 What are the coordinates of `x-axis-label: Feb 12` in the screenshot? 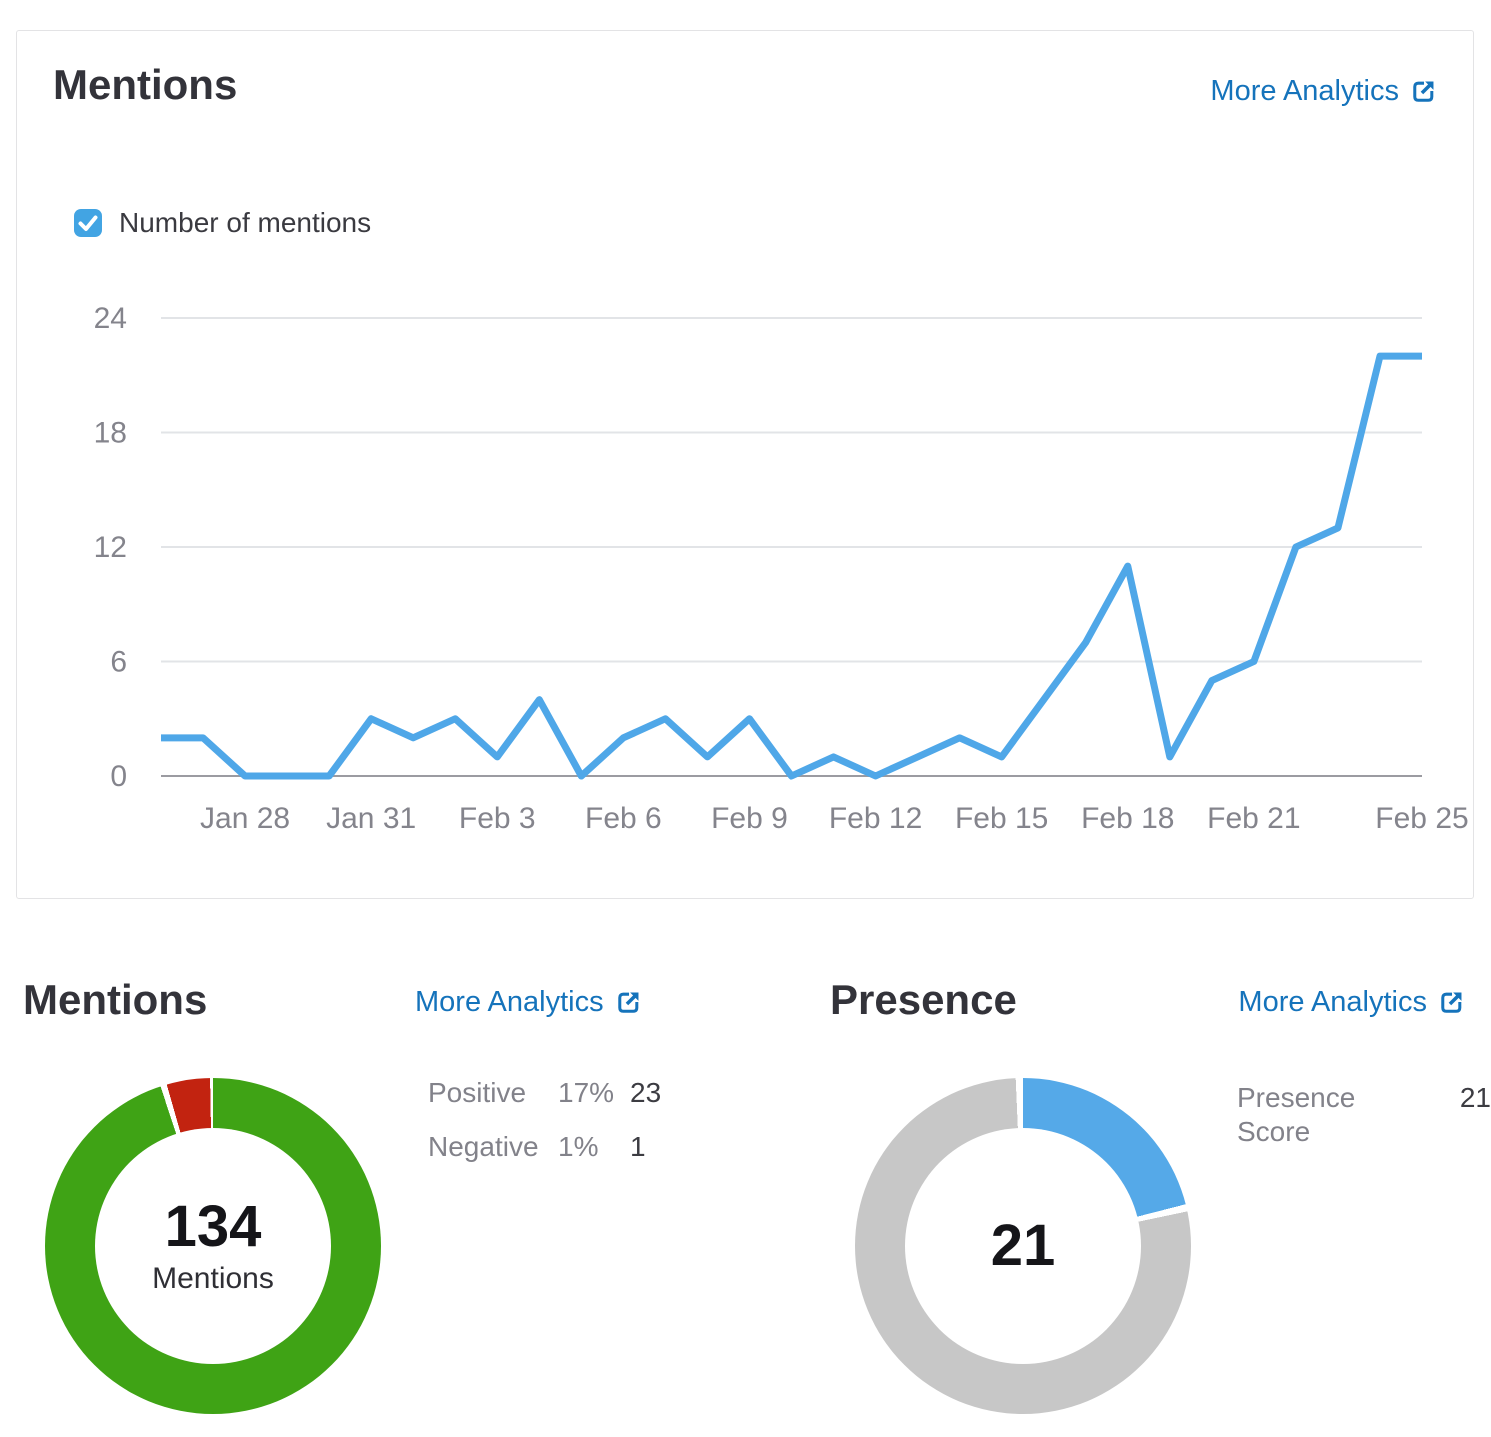 It's located at (875, 818).